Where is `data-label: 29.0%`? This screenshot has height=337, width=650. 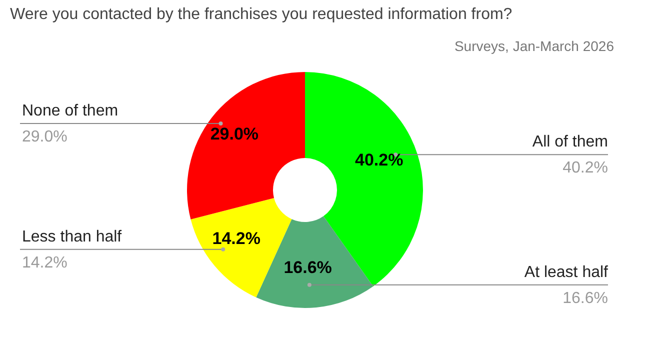 data-label: 29.0% is located at coordinates (234, 134).